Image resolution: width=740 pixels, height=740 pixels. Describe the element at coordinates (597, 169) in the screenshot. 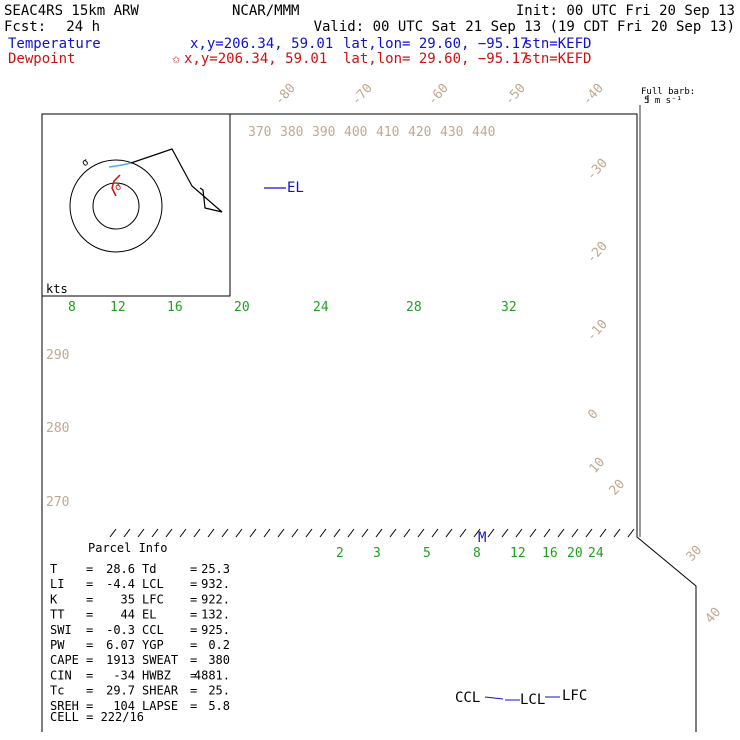

I see `isotherm-label: -30` at that location.